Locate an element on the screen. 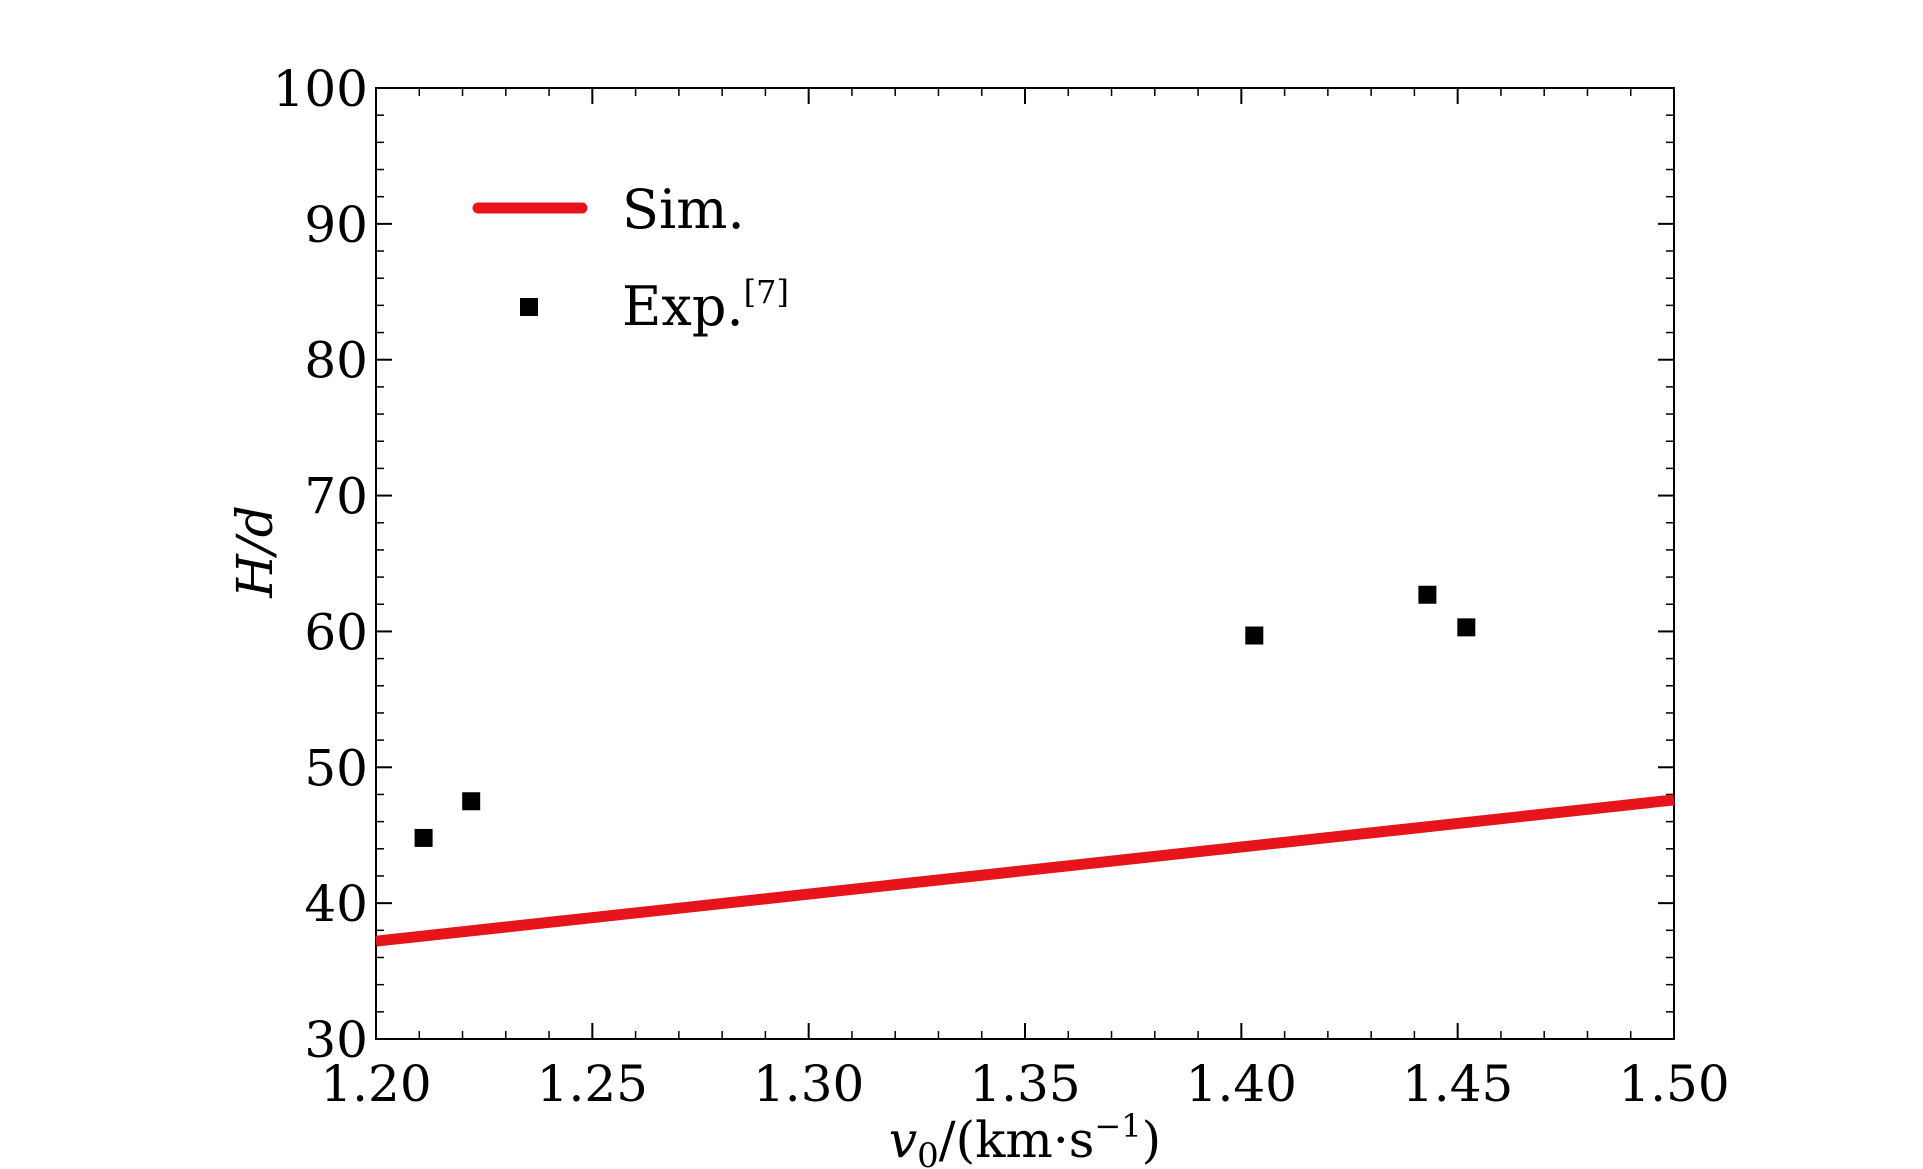 The width and height of the screenshot is (1923, 1169). y-tick-label: 50 is located at coordinates (336, 768).